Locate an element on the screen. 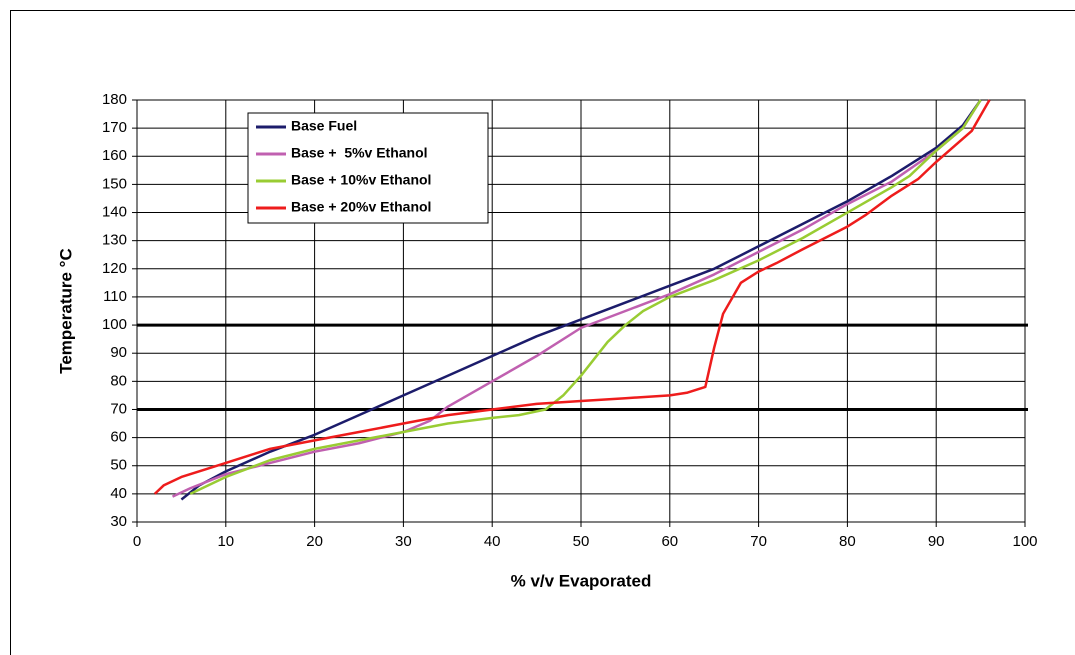 The image size is (1075, 655). y-tick-label: 80 is located at coordinates (118, 380).